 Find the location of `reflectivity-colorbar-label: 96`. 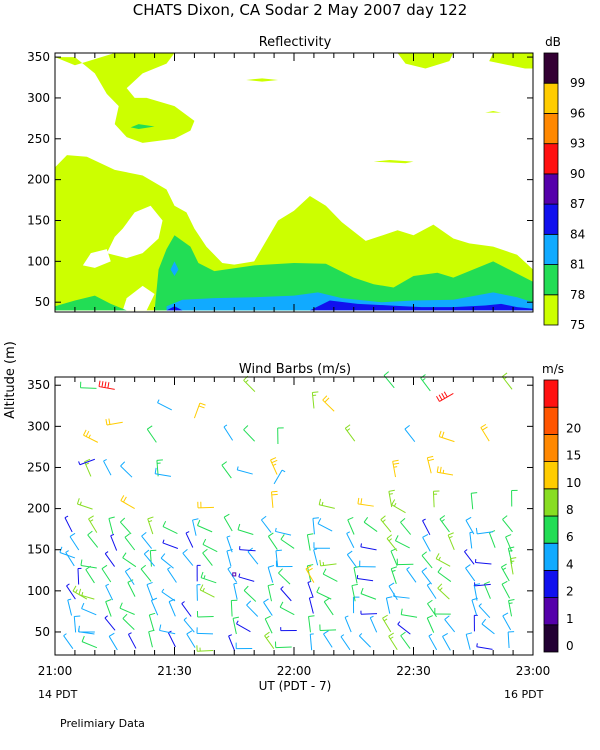

reflectivity-colorbar-label: 96 is located at coordinates (577, 113).